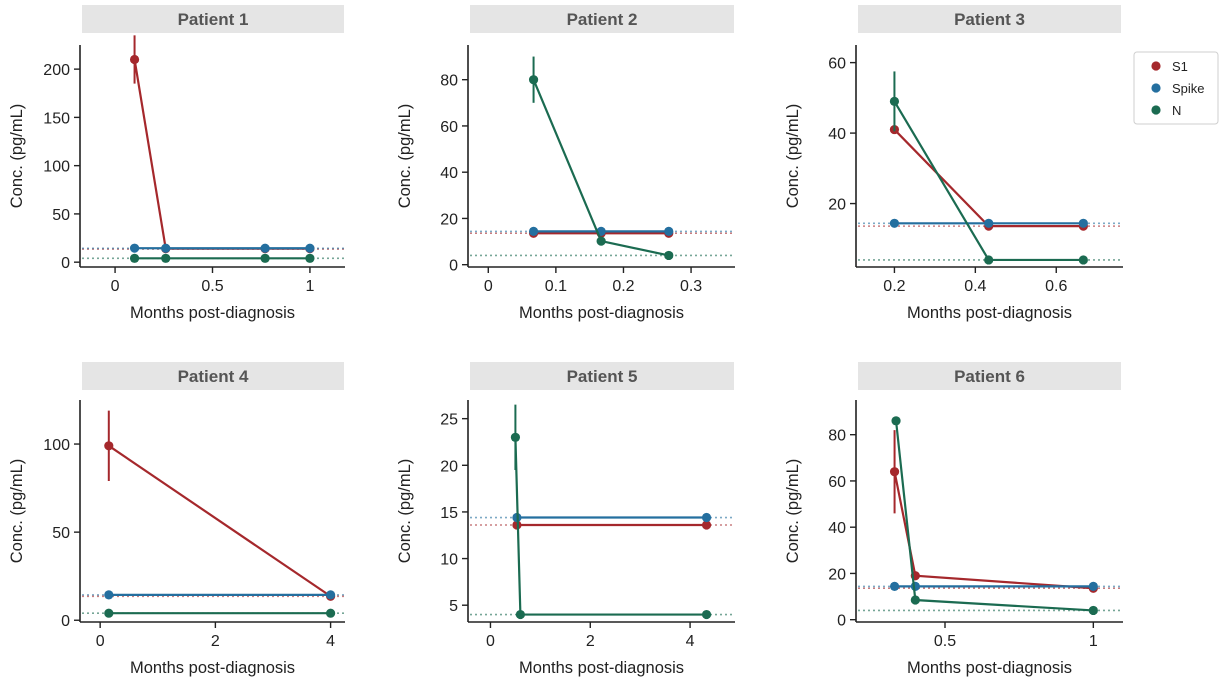 Image resolution: width=1225 pixels, height=681 pixels. I want to click on y-tick-label: 150, so click(56, 118).